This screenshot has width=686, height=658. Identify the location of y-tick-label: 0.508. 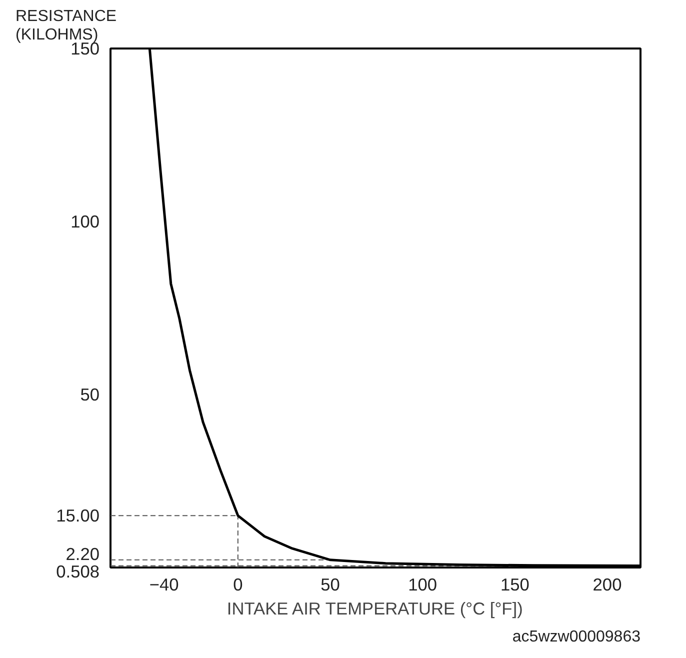
(78, 572).